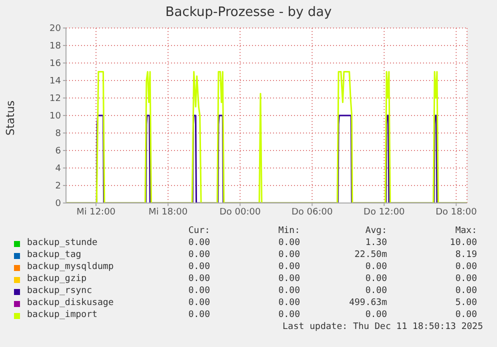 This screenshot has width=497, height=347. I want to click on text: Cur:, so click(198, 231).